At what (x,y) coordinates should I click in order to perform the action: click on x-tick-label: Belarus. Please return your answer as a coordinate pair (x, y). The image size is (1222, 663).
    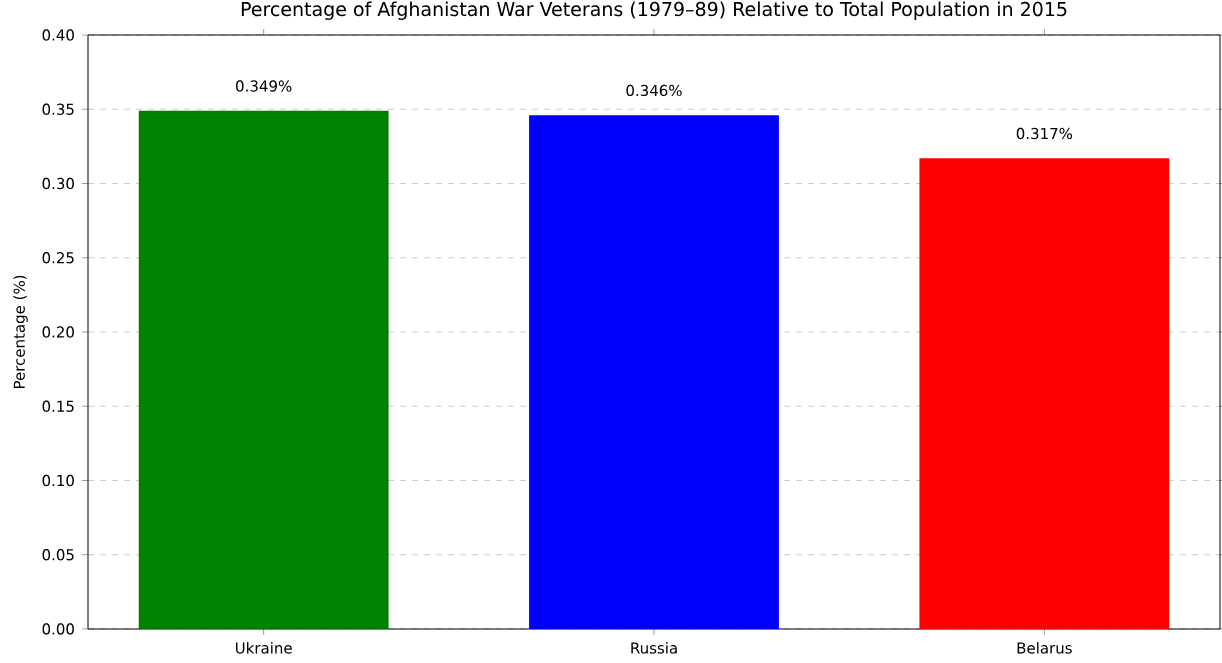
    Looking at the image, I should click on (1044, 648).